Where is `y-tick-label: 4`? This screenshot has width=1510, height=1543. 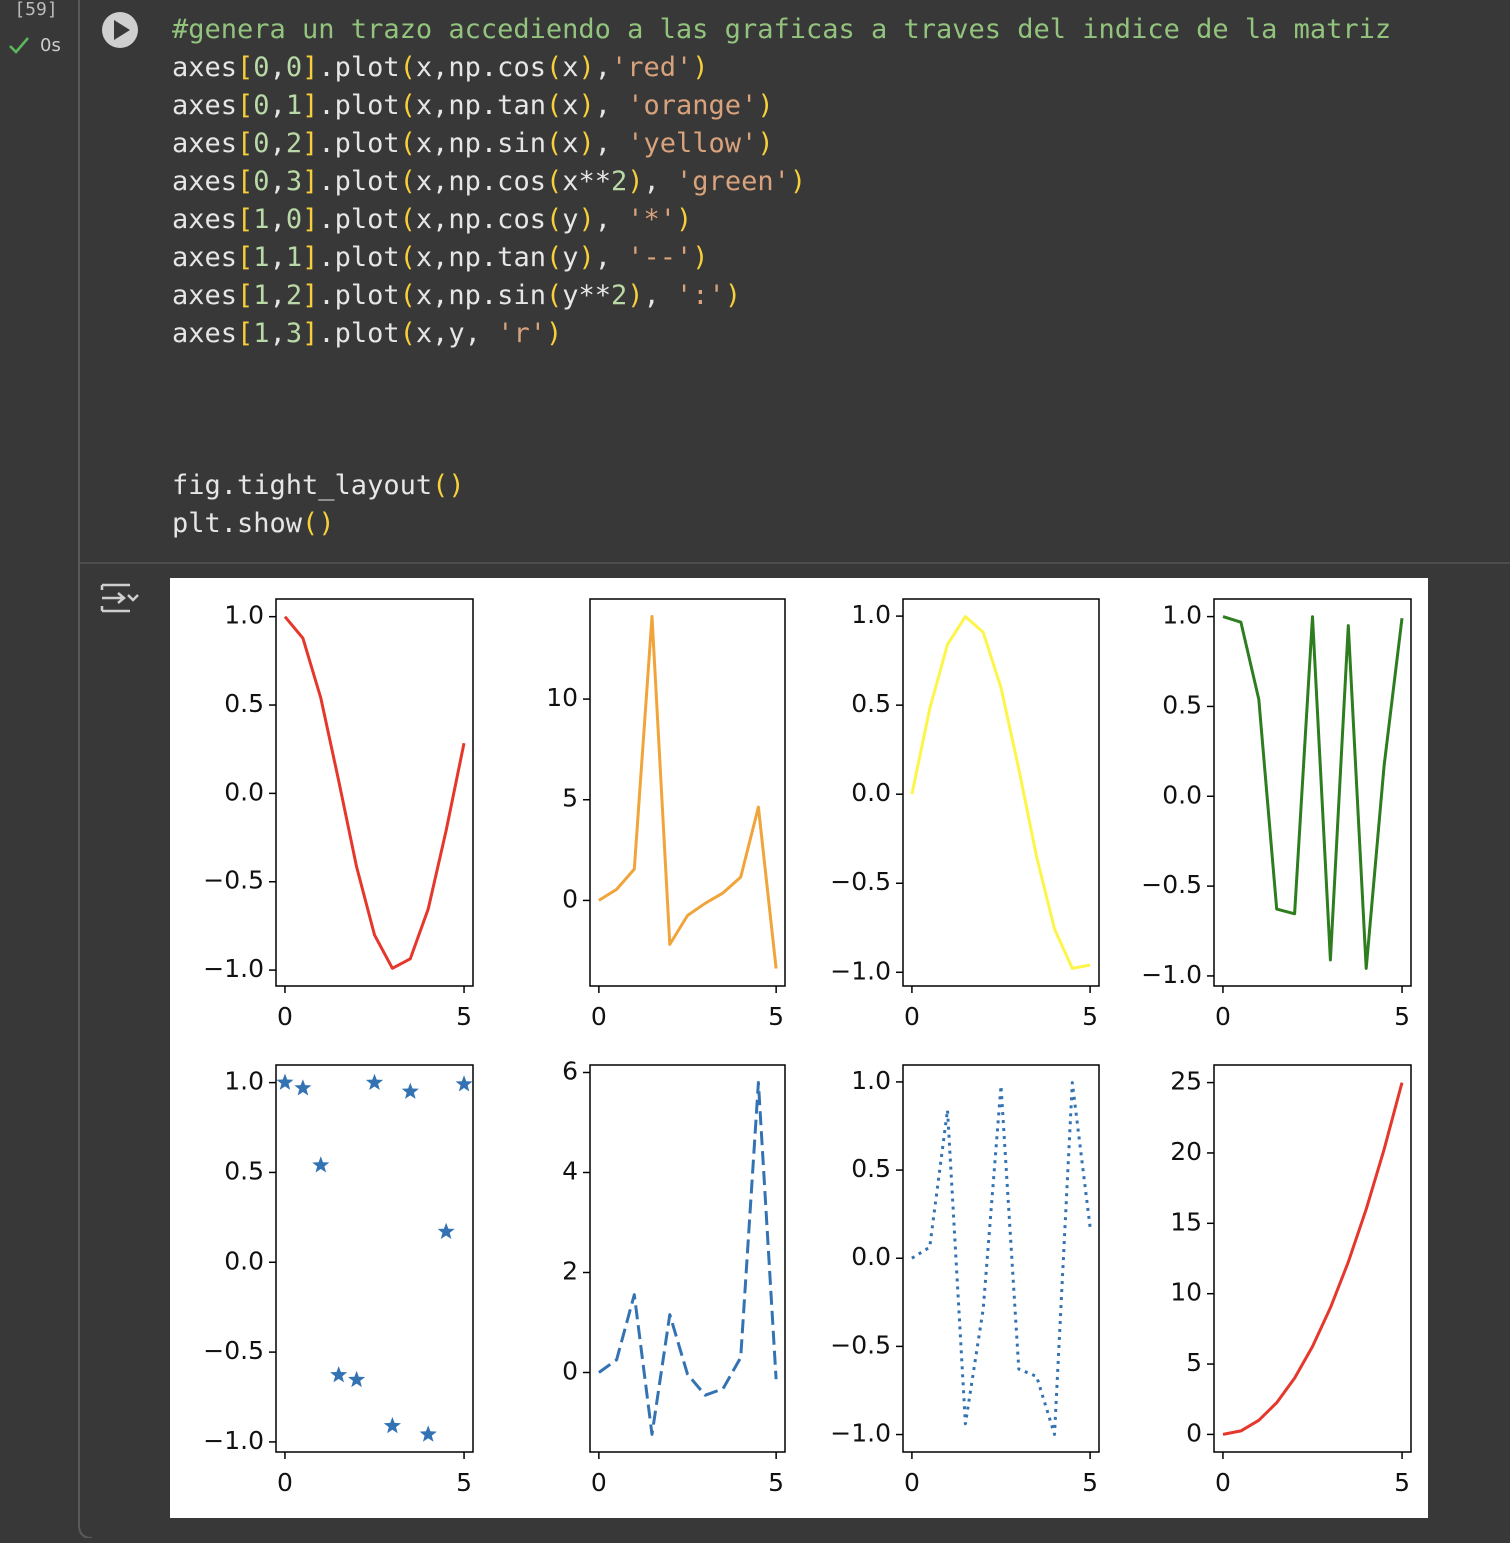
y-tick-label: 4 is located at coordinates (570, 1171).